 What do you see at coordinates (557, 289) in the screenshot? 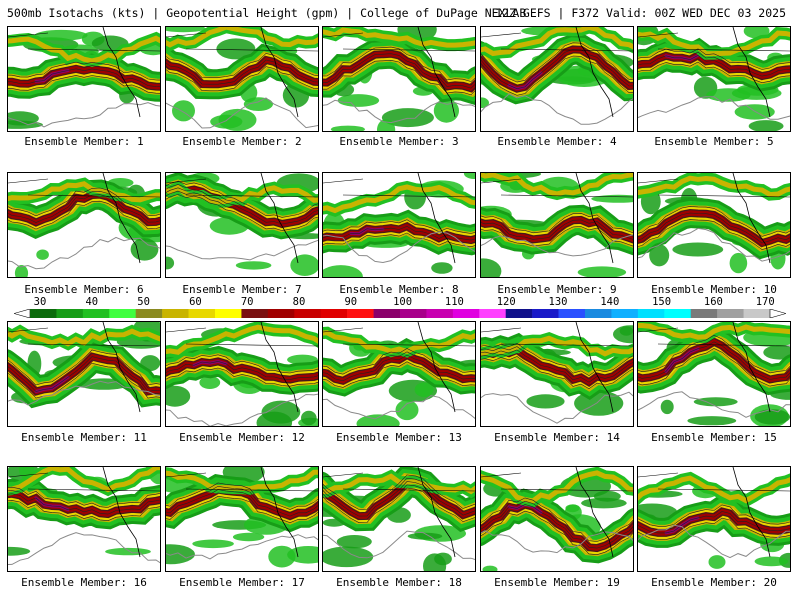
I see `ensemble-member-label: Ensemble Member: 9` at bounding box center [557, 289].